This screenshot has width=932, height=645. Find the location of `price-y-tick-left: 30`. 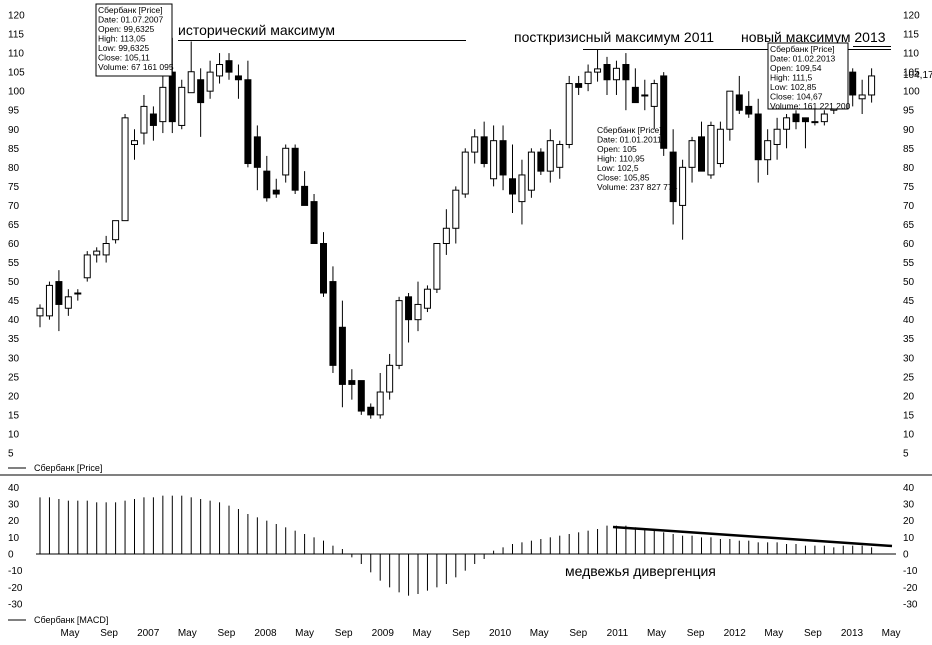

price-y-tick-left: 30 is located at coordinates (14, 358).